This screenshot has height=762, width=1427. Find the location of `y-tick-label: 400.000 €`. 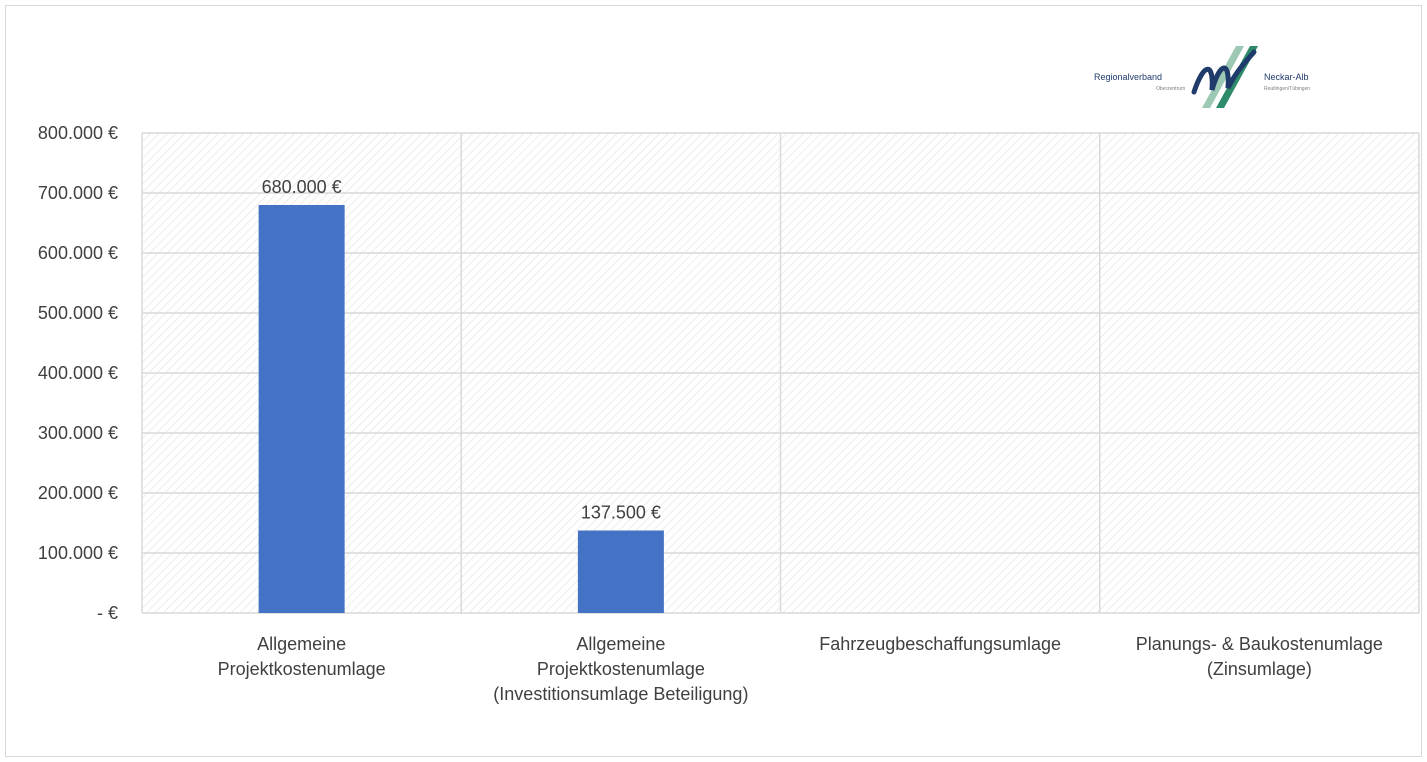

y-tick-label: 400.000 € is located at coordinates (78, 373).